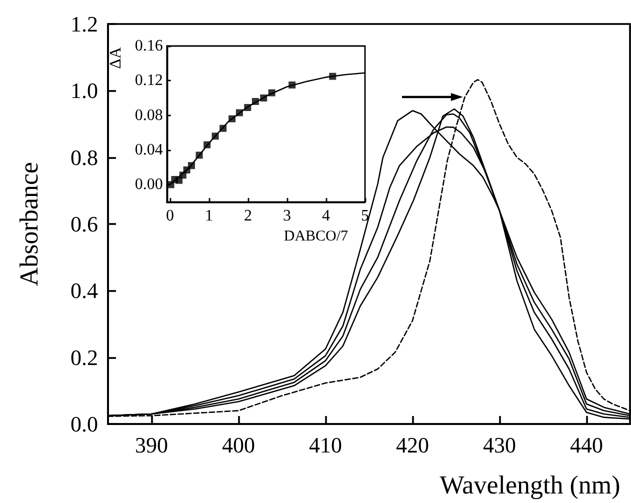 Image resolution: width=631 pixels, height=503 pixels. What do you see at coordinates (412, 445) in the screenshot?
I see `x-tick-label: 420` at bounding box center [412, 445].